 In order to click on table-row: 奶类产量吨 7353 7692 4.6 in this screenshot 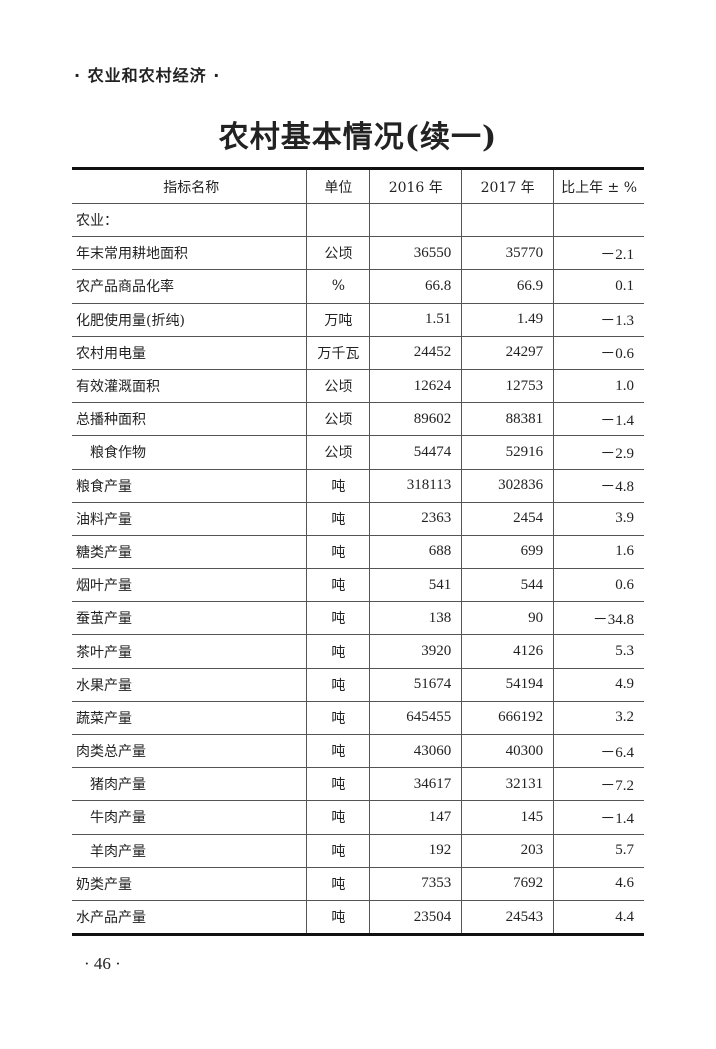, I will do `click(358, 884)`.